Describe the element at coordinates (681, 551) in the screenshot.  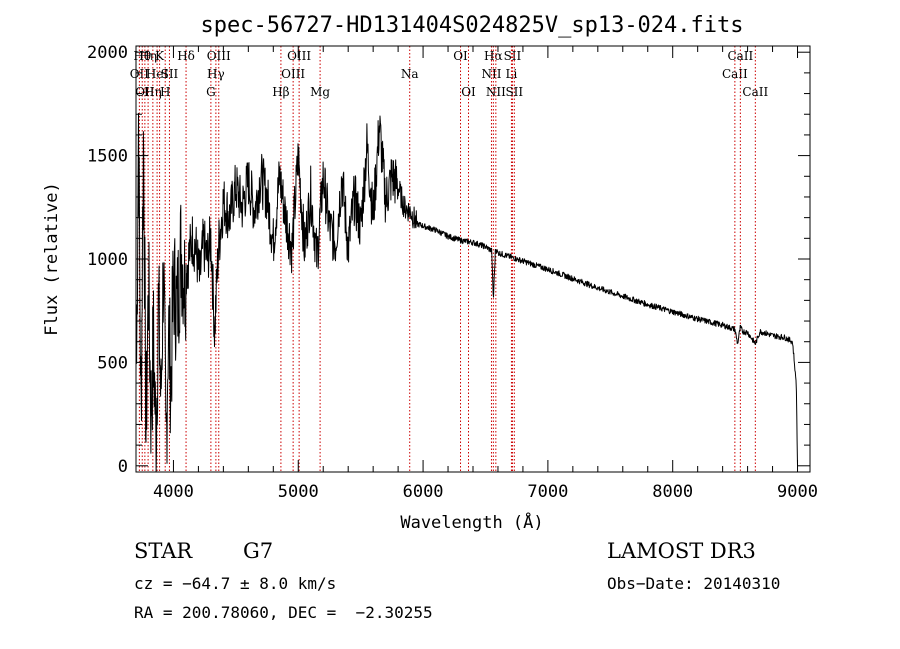
I see `survey-name: LAMOST DR3` at that location.